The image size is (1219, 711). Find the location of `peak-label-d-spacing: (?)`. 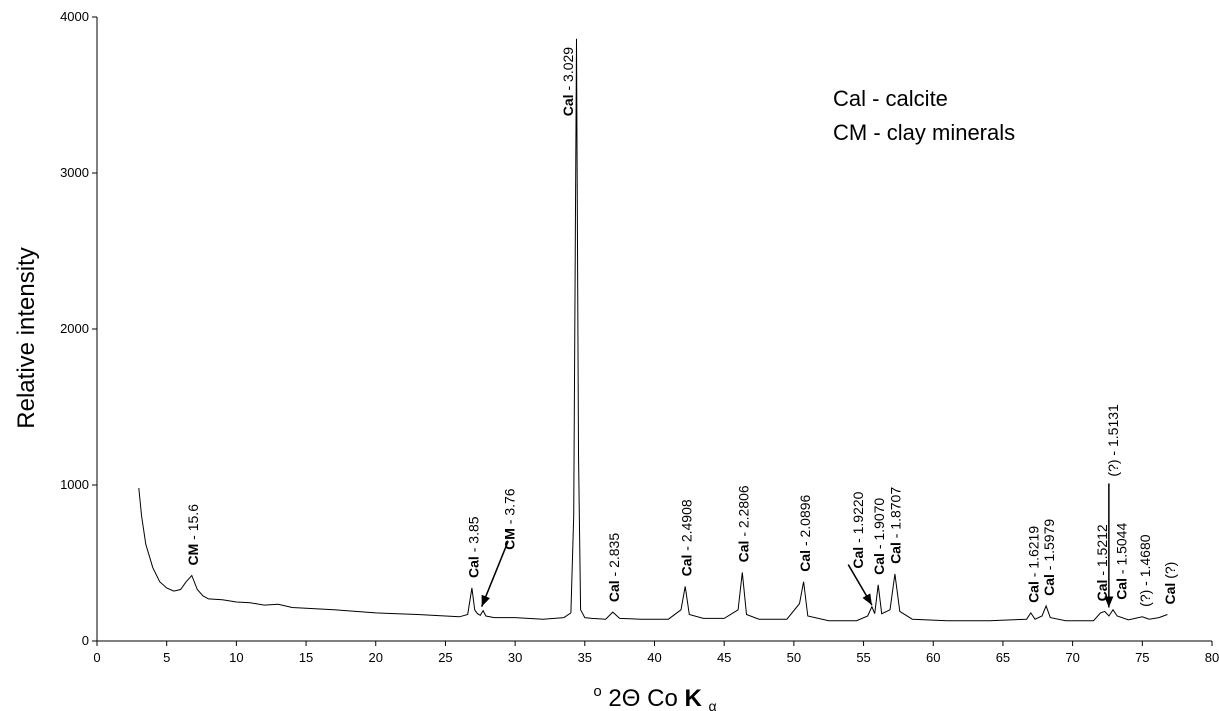

peak-label-d-spacing: (?) is located at coordinates (1170, 572).